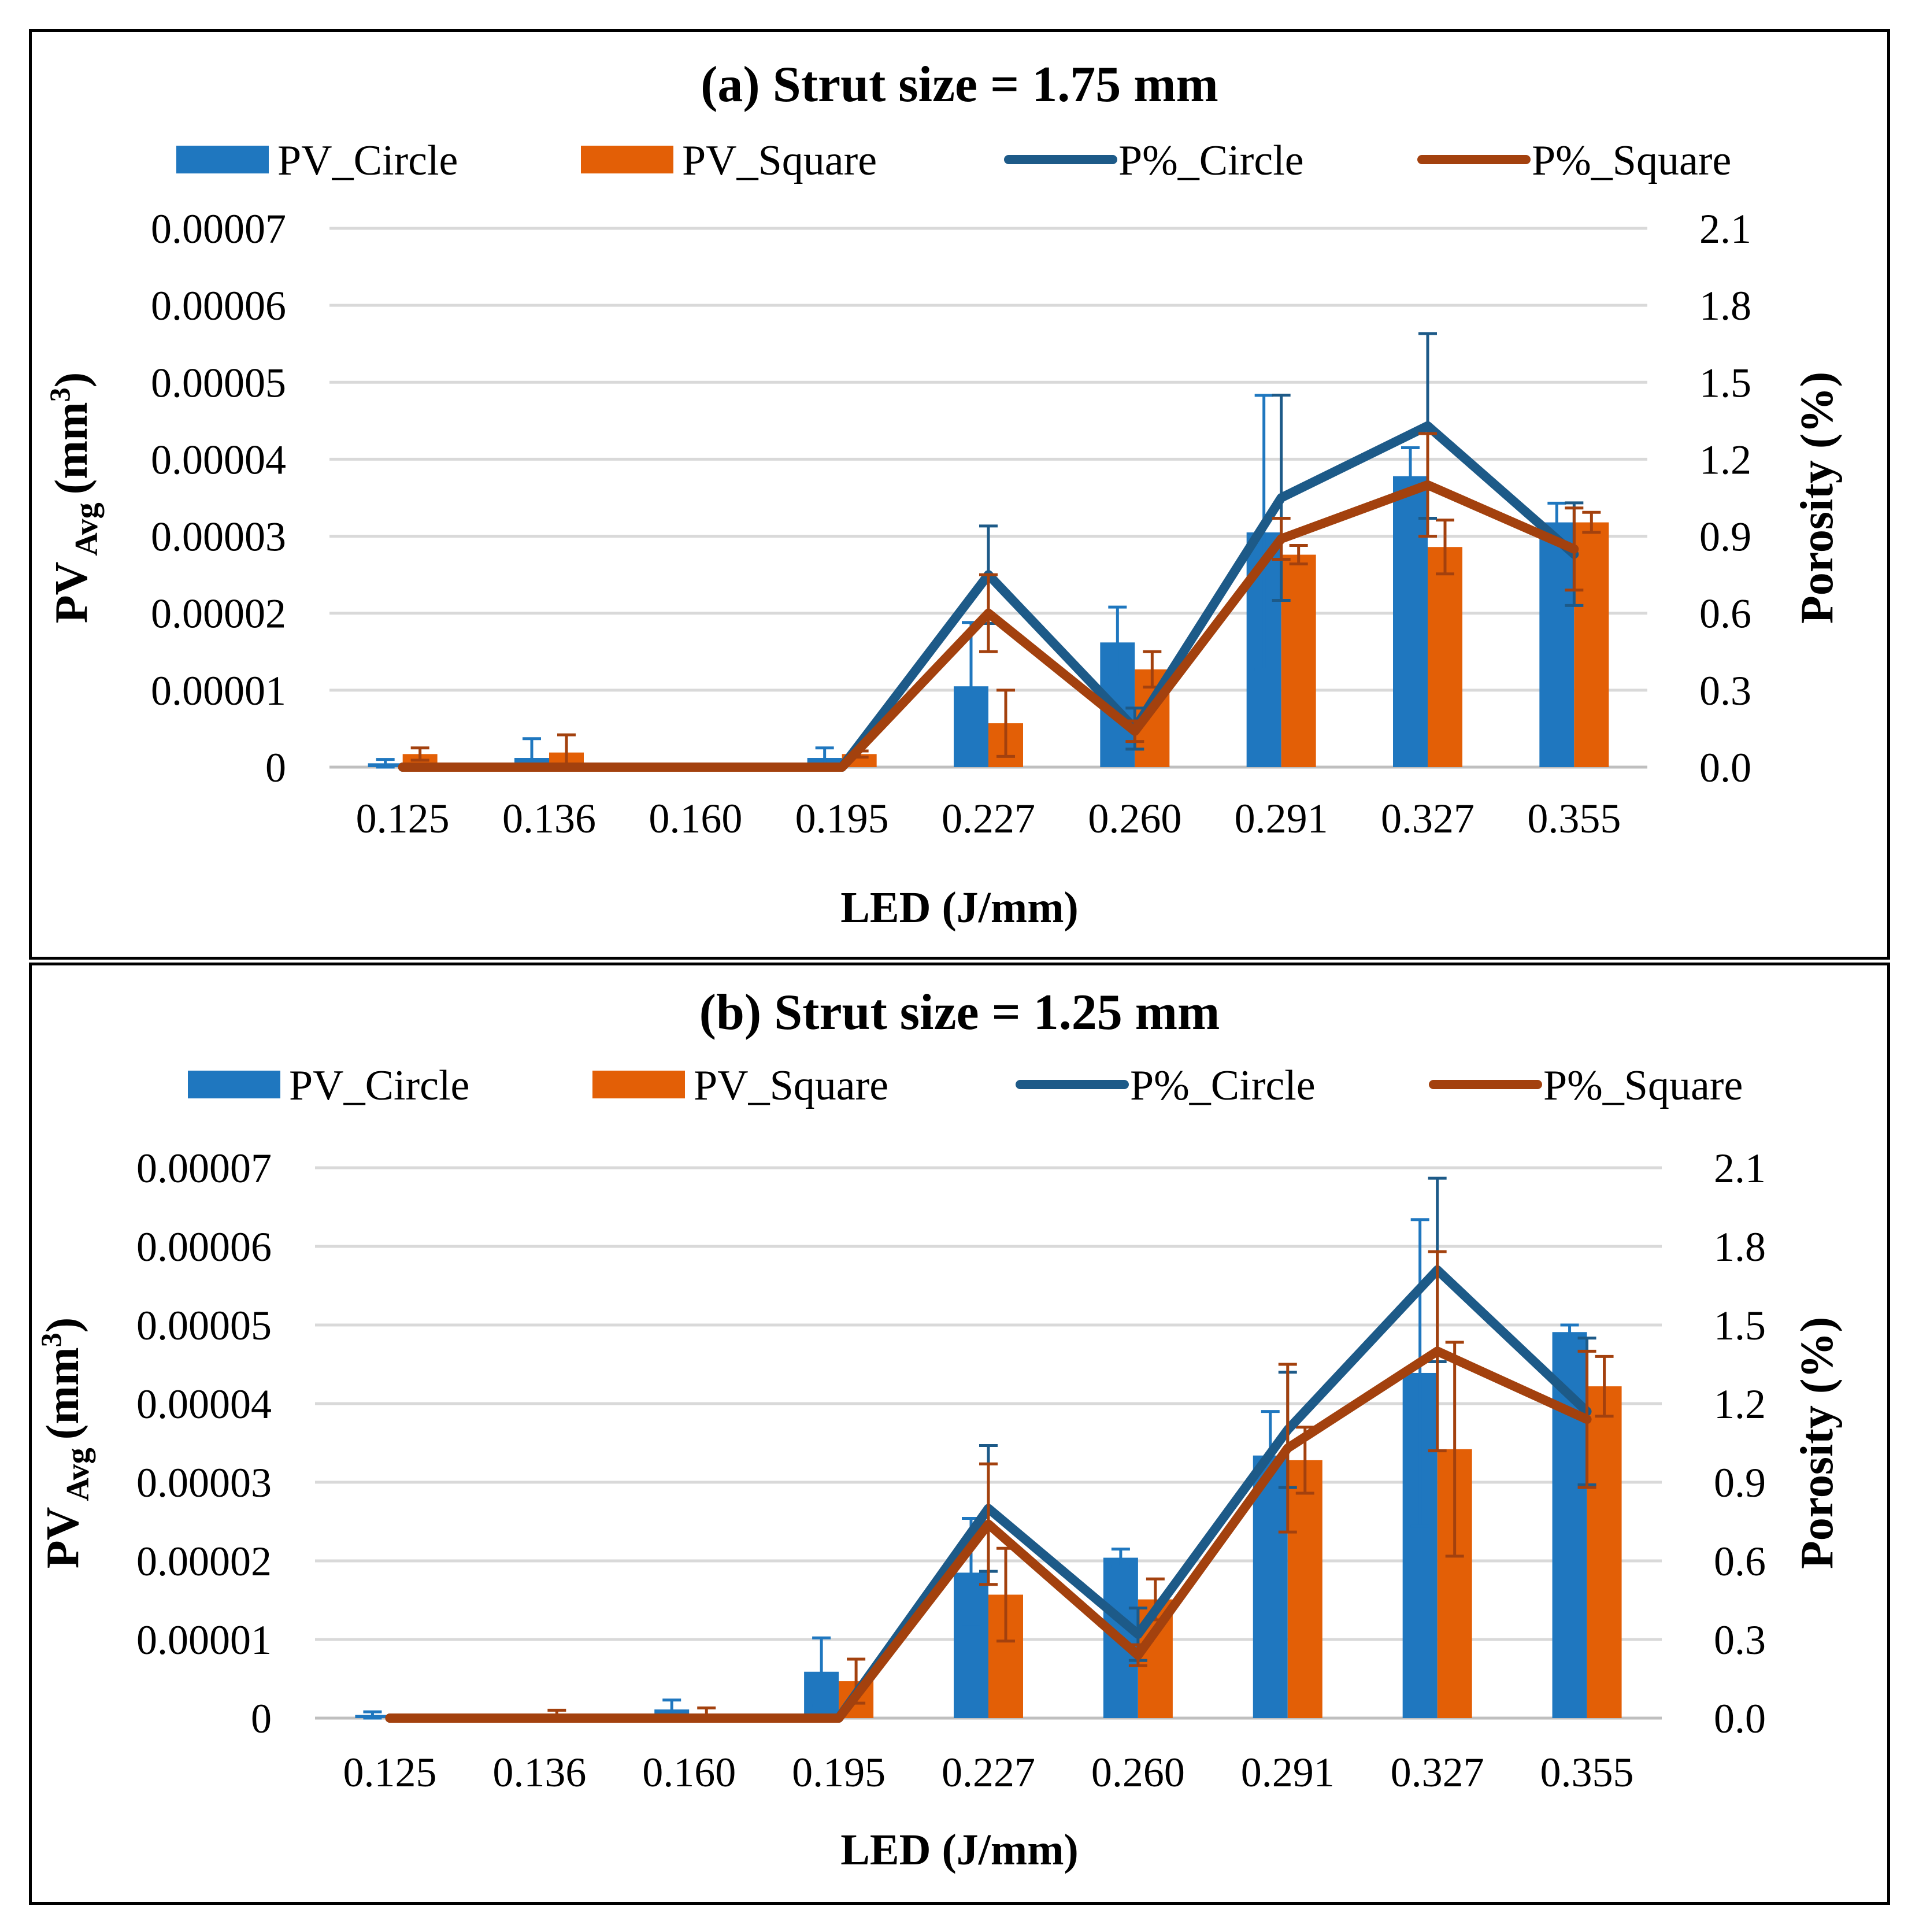  Describe the element at coordinates (959, 85) in the screenshot. I see `chart-title: (a) Strut size = 1.75 mm` at that location.